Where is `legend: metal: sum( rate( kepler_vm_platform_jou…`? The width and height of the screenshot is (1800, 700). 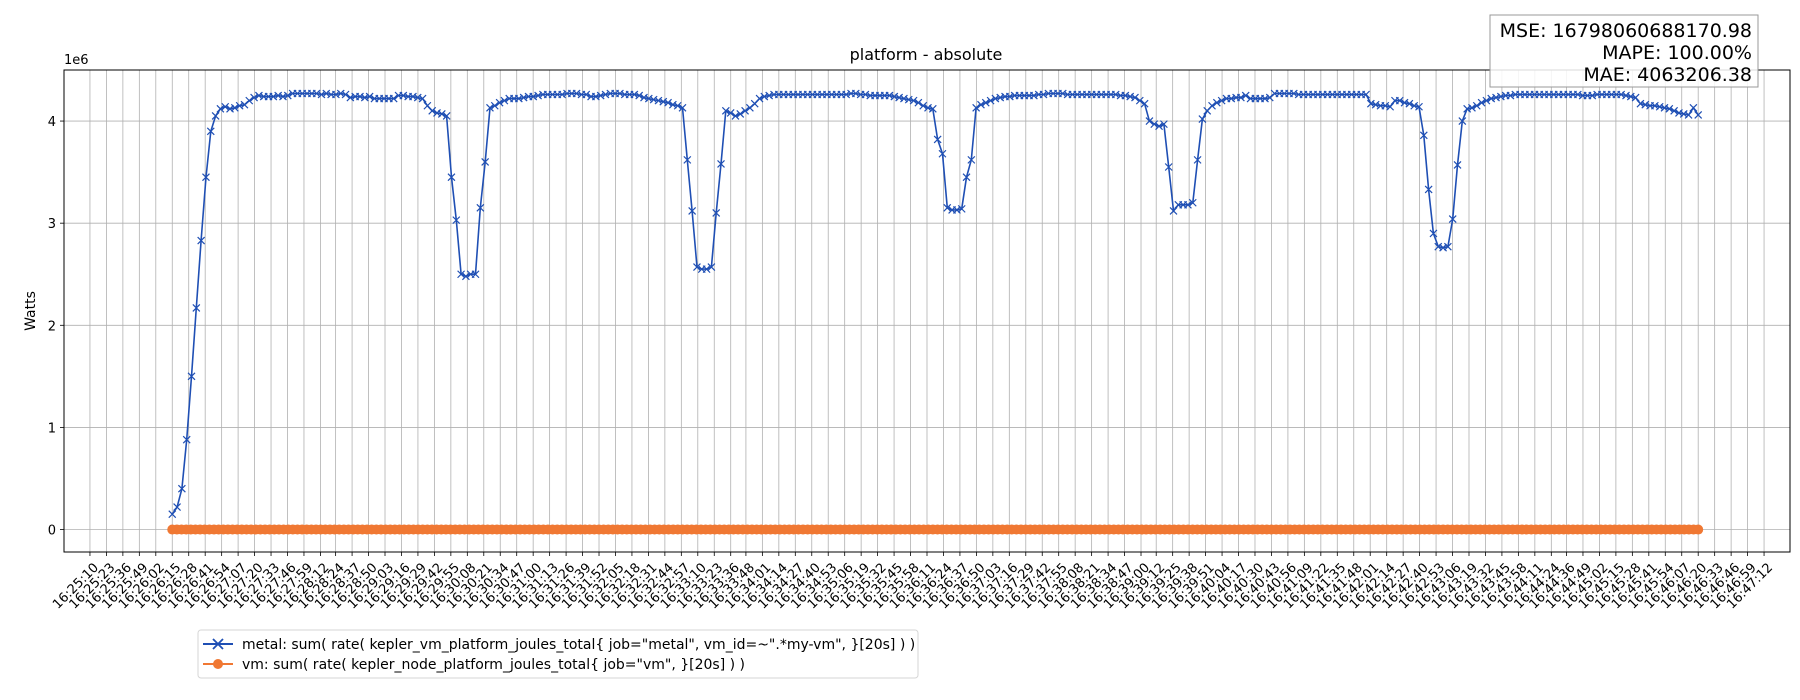
legend: metal: sum( rate( kepler_vm_platform_jou… is located at coordinates (558, 654).